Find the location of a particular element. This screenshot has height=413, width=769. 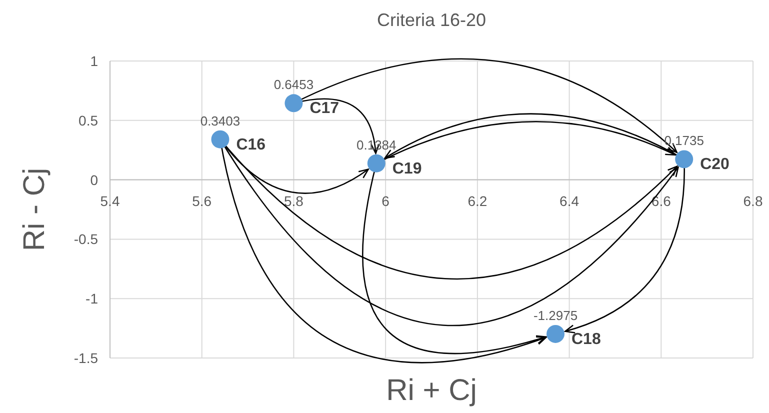

annotation: C16 is located at coordinates (251, 145).